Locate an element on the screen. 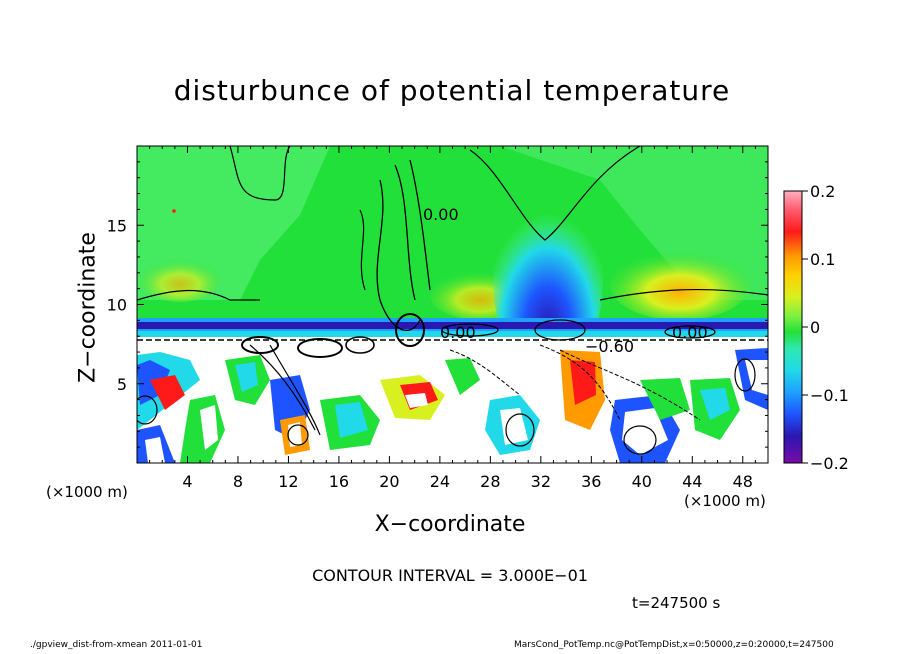 The image size is (904, 654). contour-interval-label: CONTOUR INTERVAL = 3.000E−01 is located at coordinates (450, 575).